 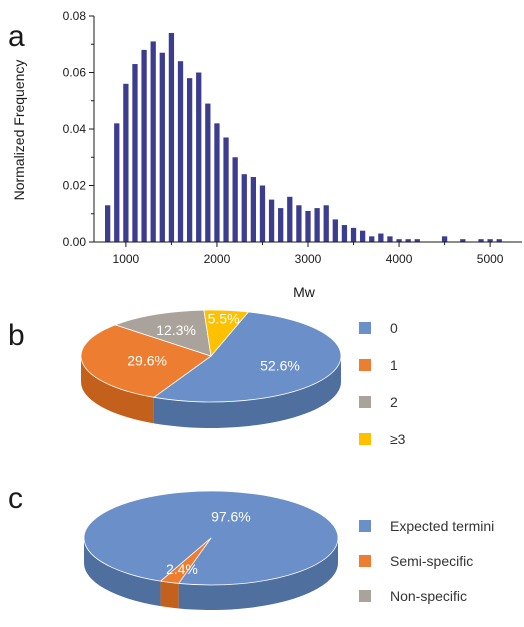 I want to click on x-tick-label: 4000, so click(x=399, y=259).